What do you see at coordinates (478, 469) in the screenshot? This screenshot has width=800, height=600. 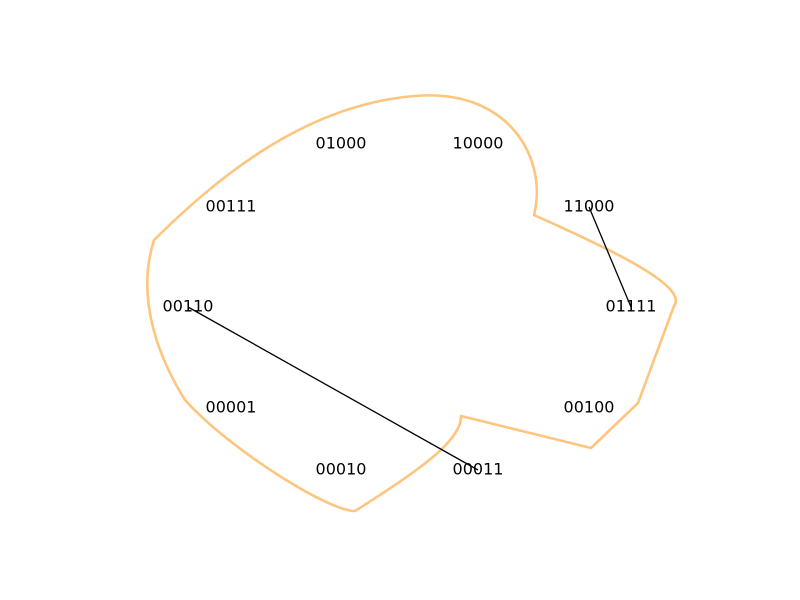 I see `node-label-00011: 00011` at bounding box center [478, 469].